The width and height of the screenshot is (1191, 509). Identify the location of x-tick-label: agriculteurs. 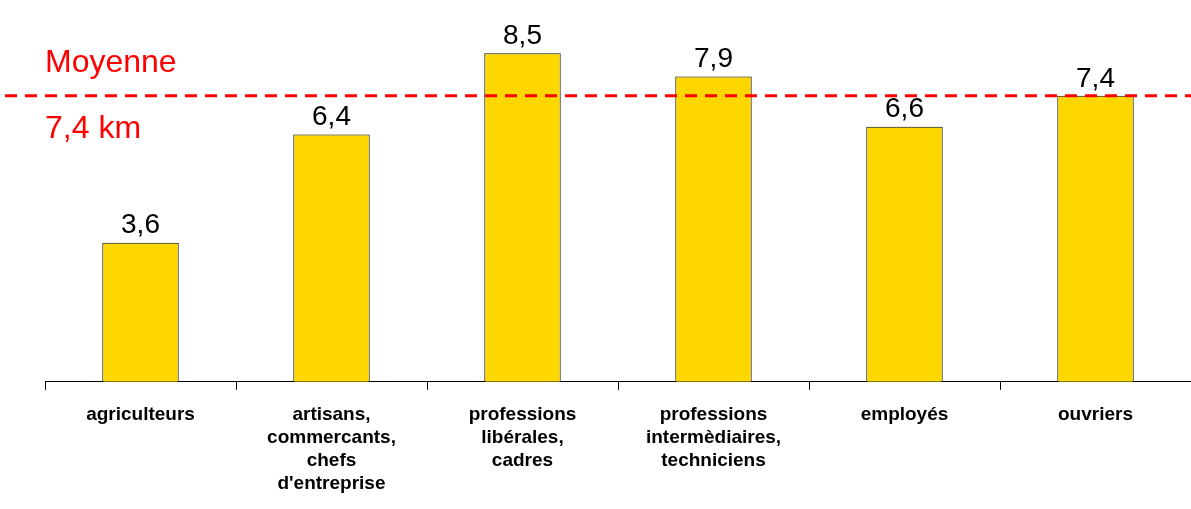
(140, 414).